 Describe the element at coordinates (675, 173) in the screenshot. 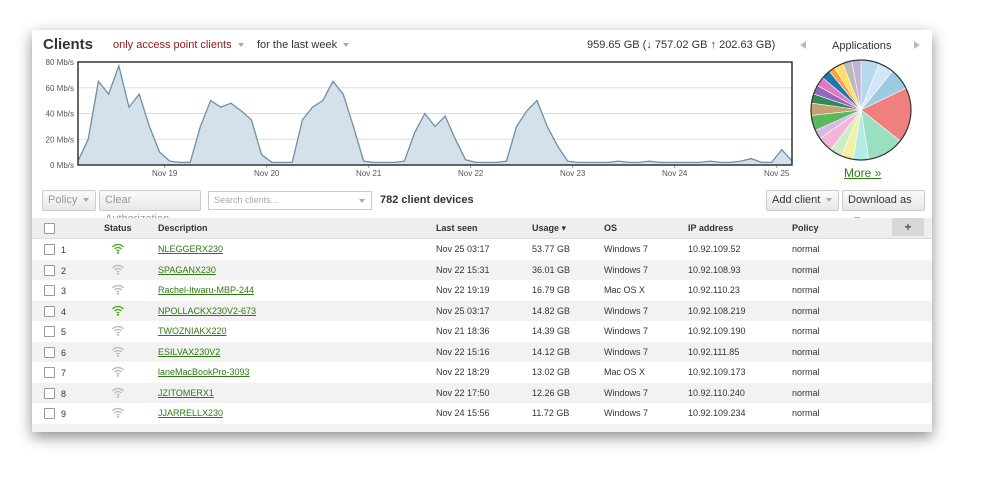

I see `x-tick-label: Nov 24` at that location.